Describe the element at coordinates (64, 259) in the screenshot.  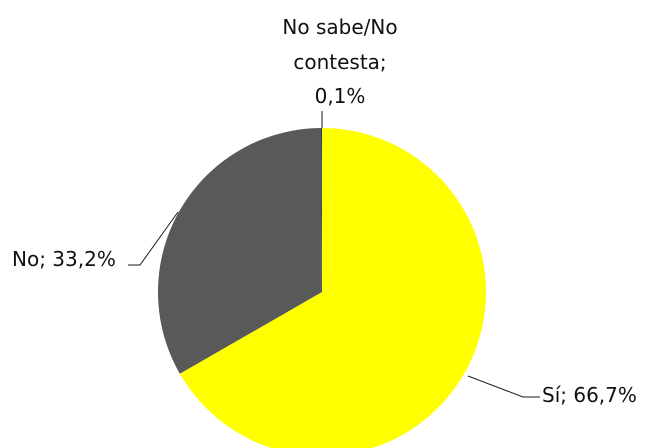
I see `label-no: No; 33,2%` at that location.